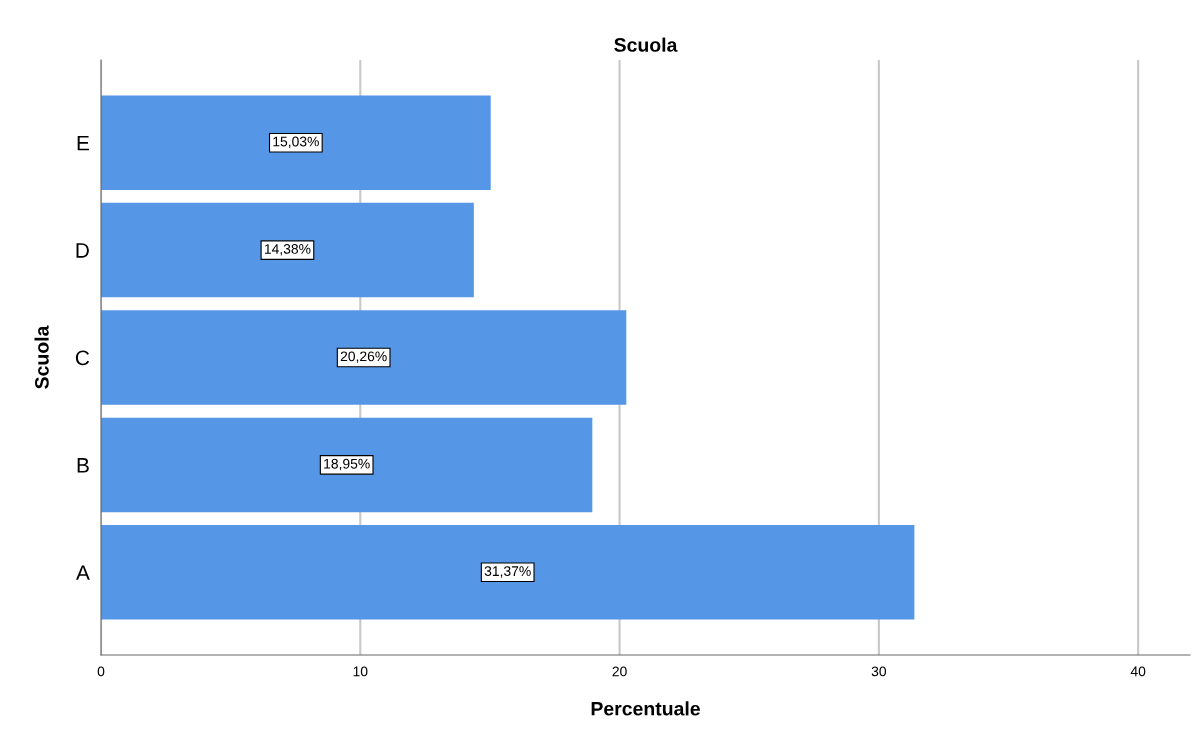 This screenshot has height=742, width=1192. I want to click on y-tick-label: A, so click(83, 572).